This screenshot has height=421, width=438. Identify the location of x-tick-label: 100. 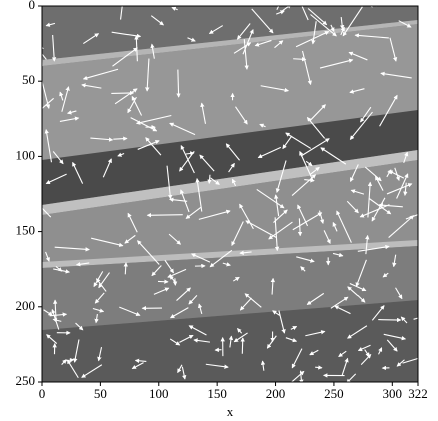
(159, 393).